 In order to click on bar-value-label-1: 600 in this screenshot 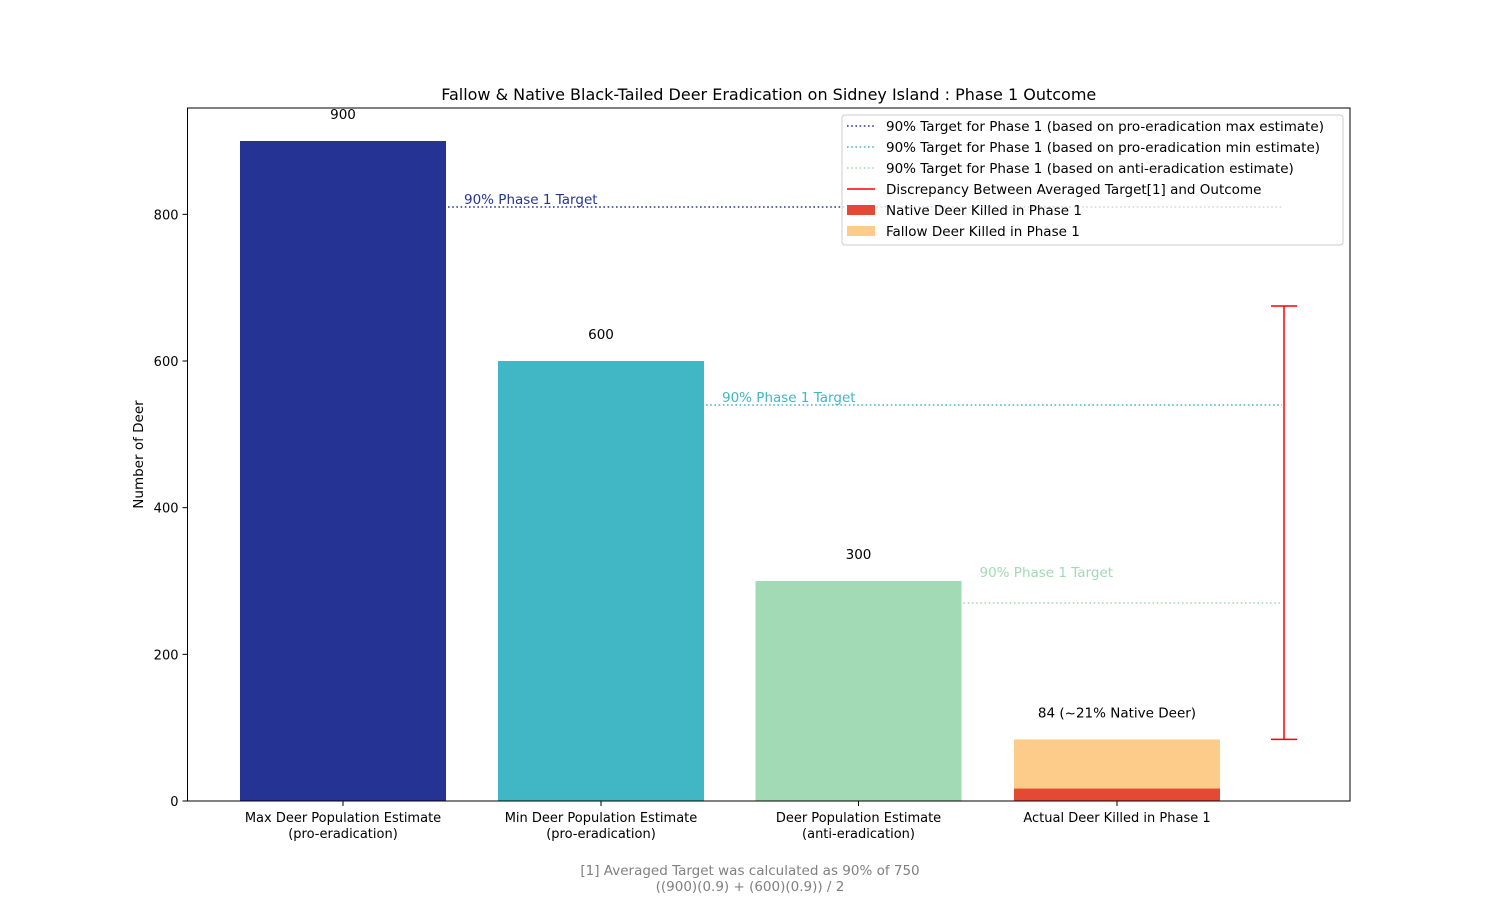, I will do `click(601, 335)`.